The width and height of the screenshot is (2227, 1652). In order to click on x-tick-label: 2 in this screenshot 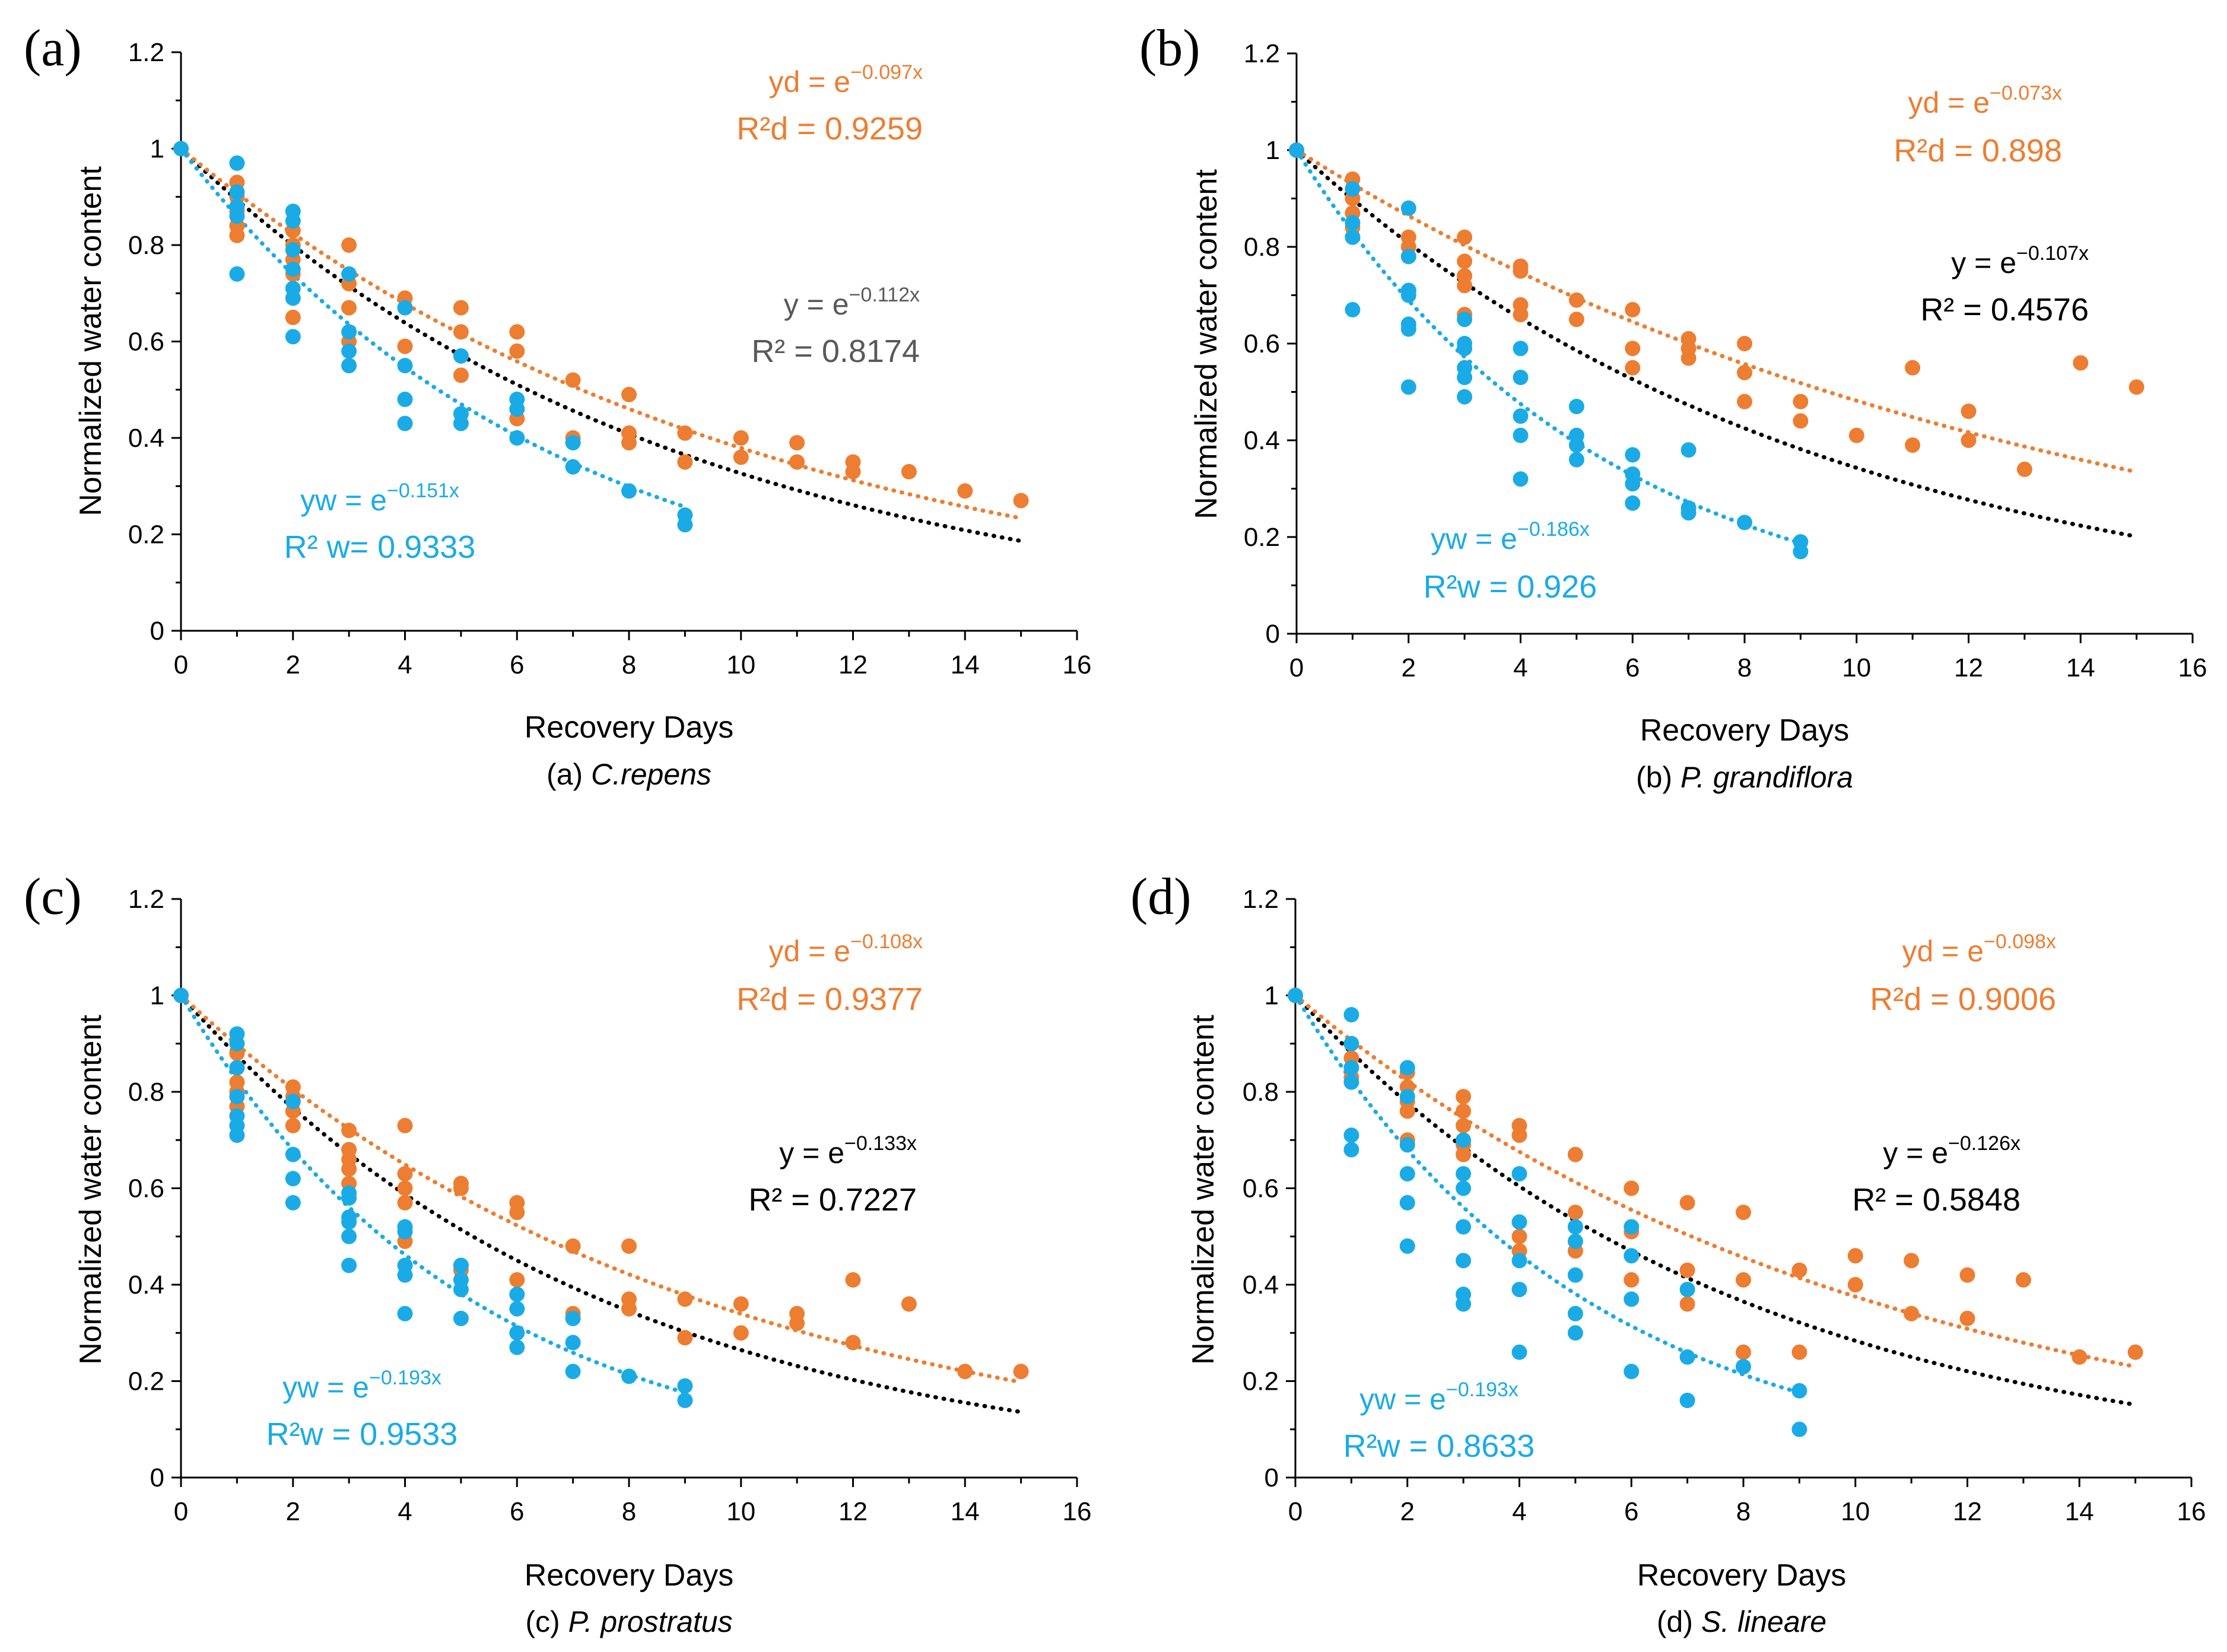, I will do `click(1408, 1511)`.